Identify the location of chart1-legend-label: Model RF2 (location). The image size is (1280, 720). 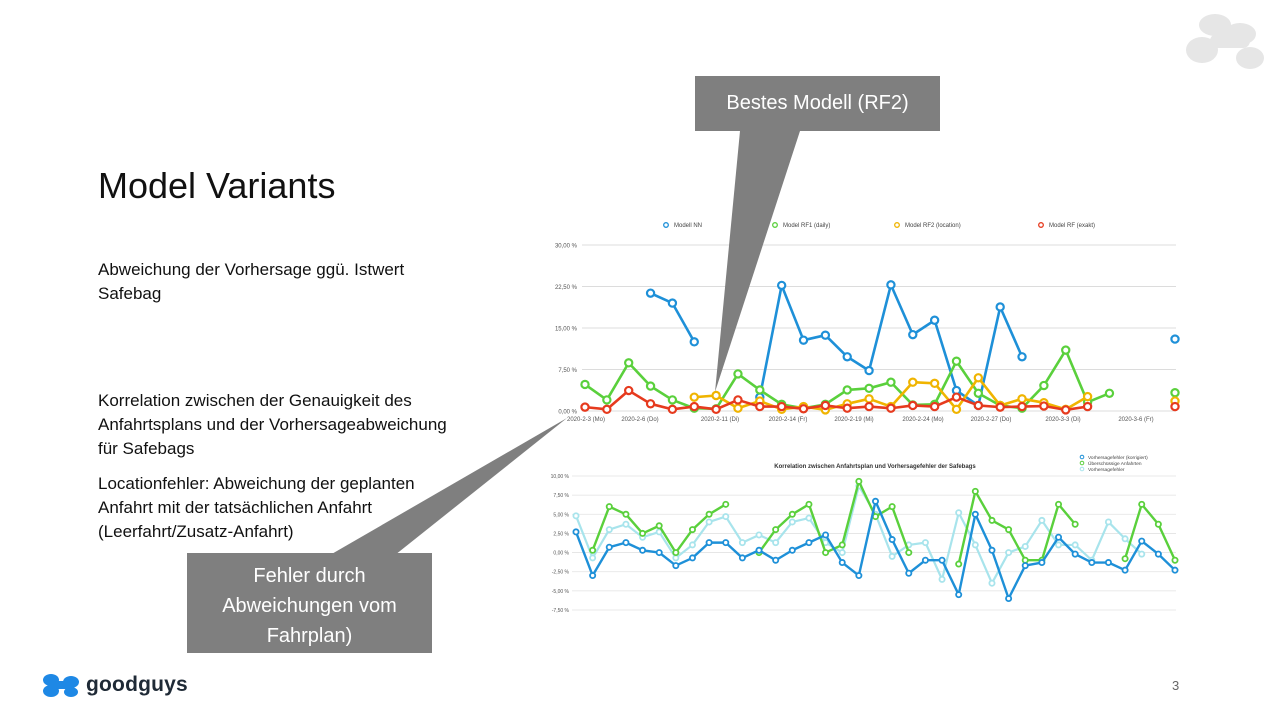
(933, 226).